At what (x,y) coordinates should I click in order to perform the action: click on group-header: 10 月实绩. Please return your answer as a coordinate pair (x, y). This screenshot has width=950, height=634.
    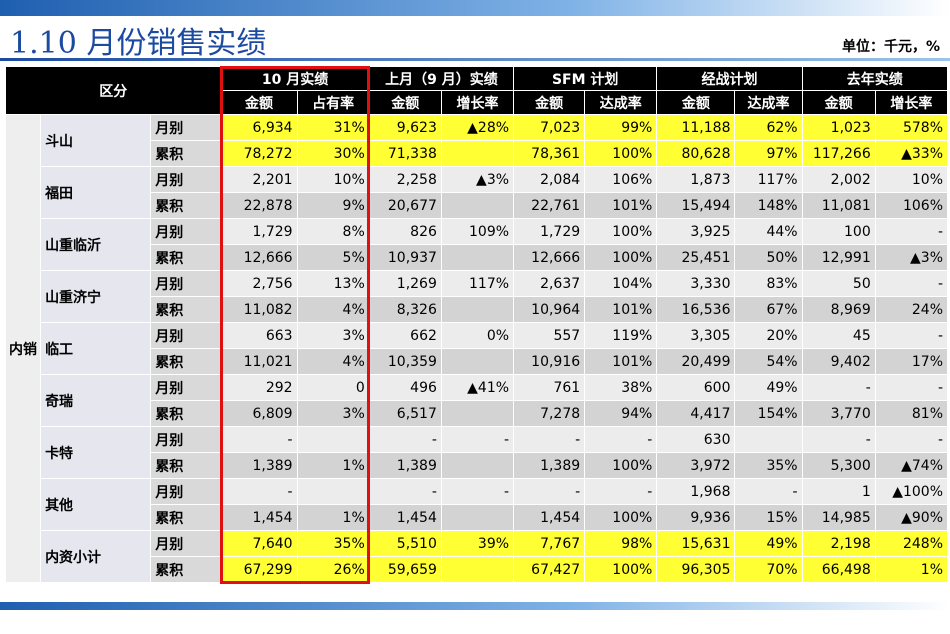
    Looking at the image, I should click on (295, 78).